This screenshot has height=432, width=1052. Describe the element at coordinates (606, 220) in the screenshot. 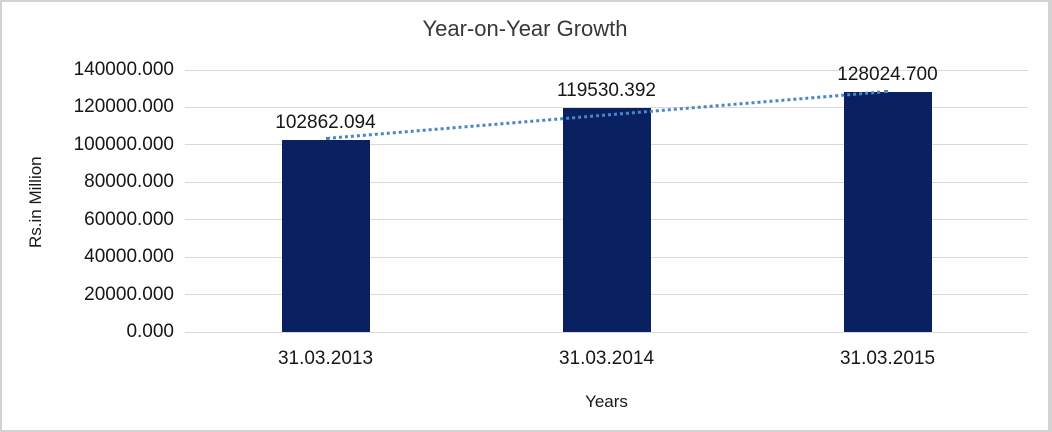

I see `bar-31.03.2014` at that location.